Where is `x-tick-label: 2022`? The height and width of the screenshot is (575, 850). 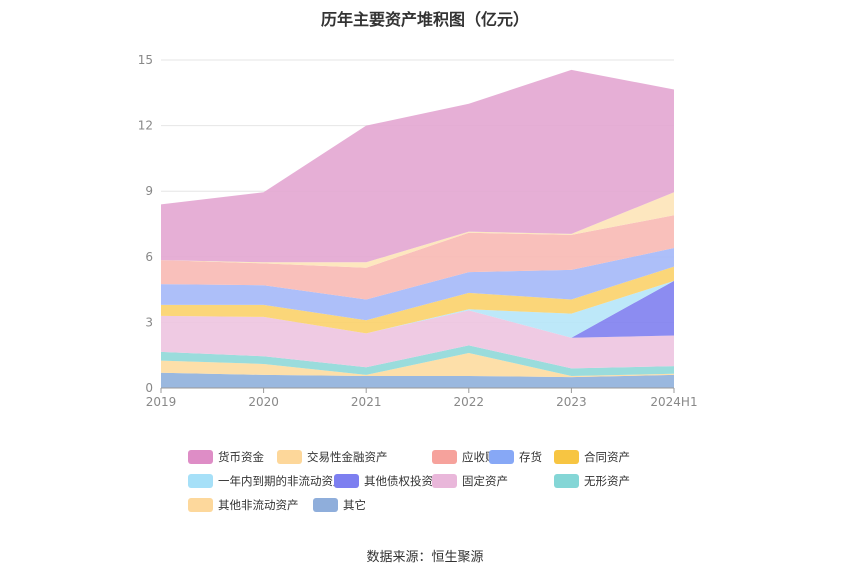 x-tick-label: 2022 is located at coordinates (469, 402).